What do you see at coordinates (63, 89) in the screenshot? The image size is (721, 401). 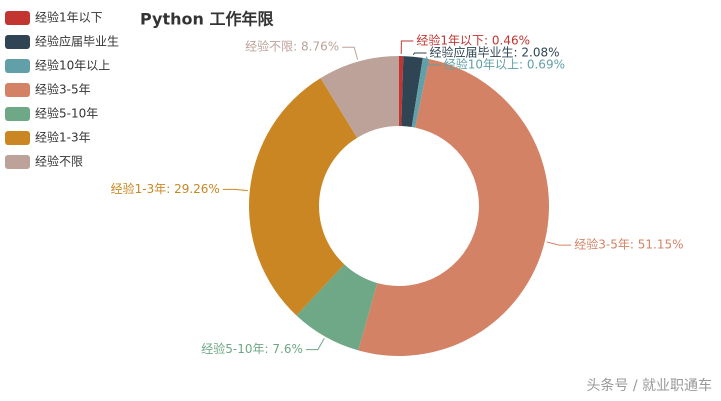 I see `legend-label: 经验3-5年` at bounding box center [63, 89].